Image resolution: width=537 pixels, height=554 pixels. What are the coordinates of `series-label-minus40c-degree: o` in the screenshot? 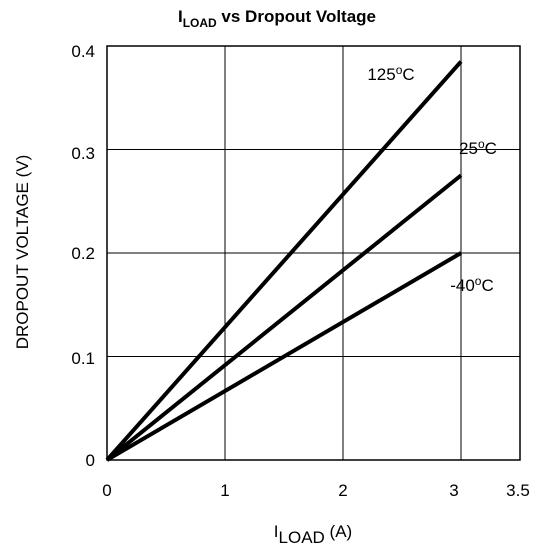 It's located at (478, 281).